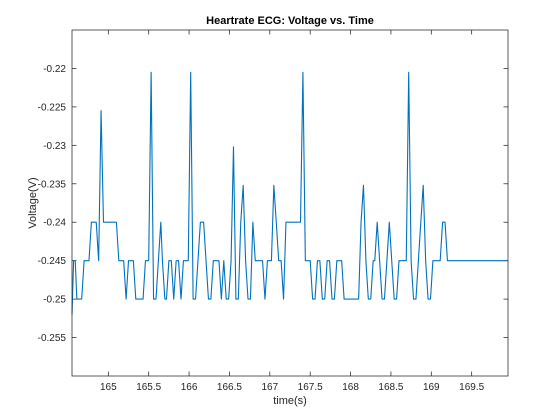 This screenshot has width=560, height=420. What do you see at coordinates (350, 387) in the screenshot?
I see `x-tick-label: 168` at bounding box center [350, 387].